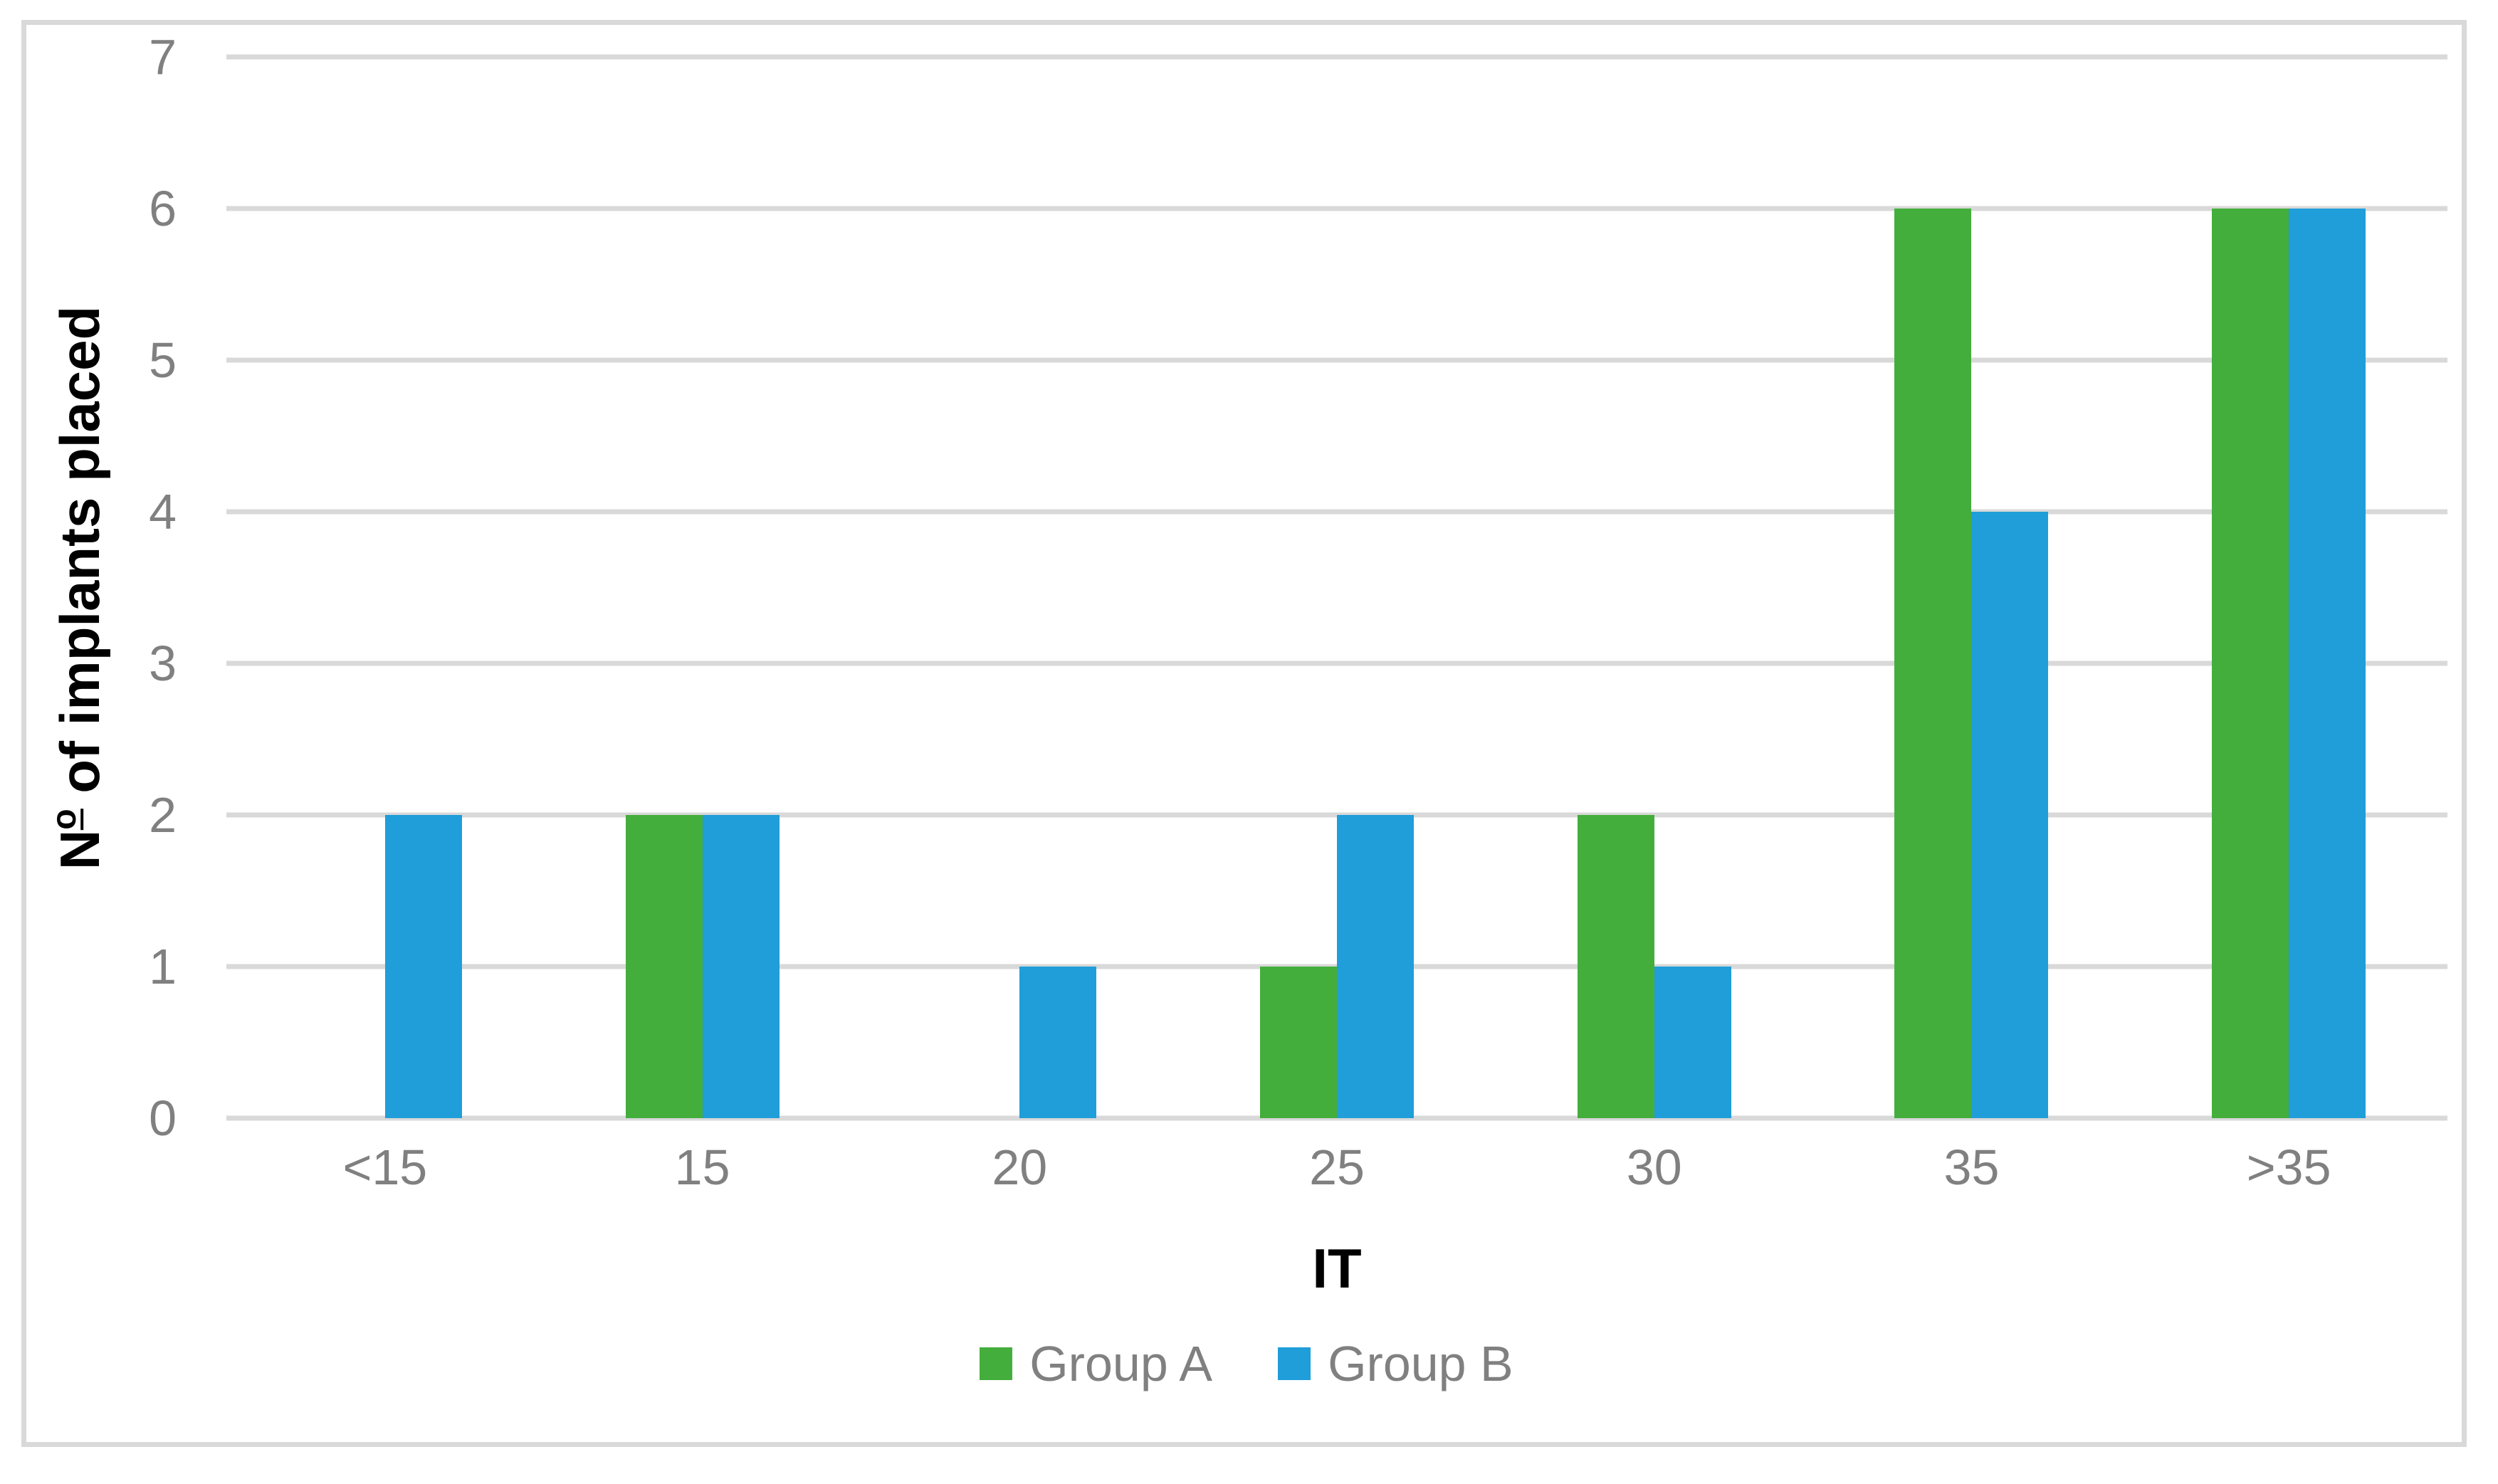 Image resolution: width=2498 pixels, height=1484 pixels. I want to click on gridline-y0, so click(1336, 1118).